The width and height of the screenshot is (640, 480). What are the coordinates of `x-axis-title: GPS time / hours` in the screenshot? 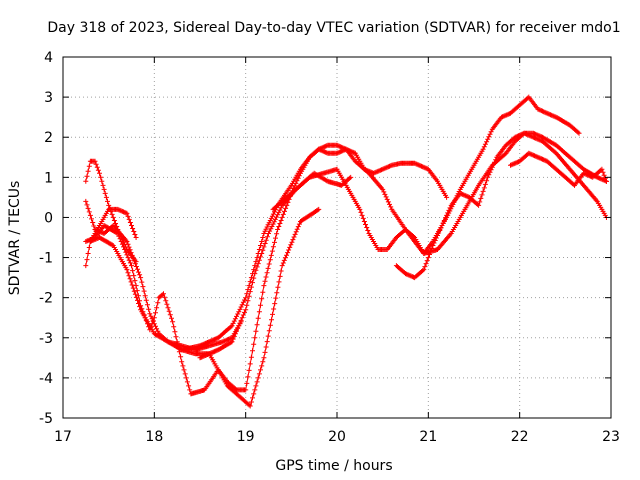 It's located at (333, 466).